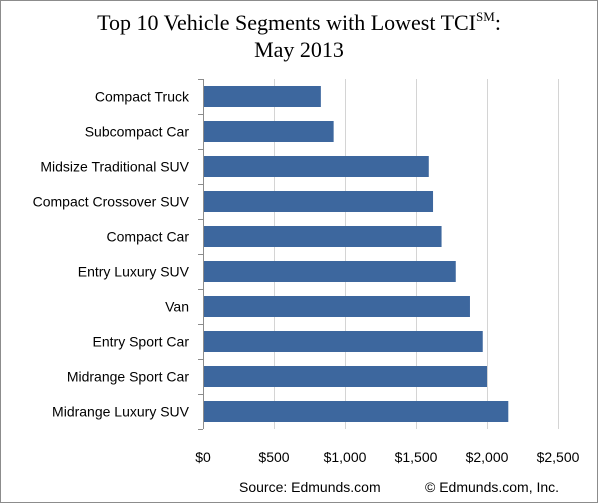  What do you see at coordinates (141, 342) in the screenshot?
I see `category-label-7: Entry Sport Car` at bounding box center [141, 342].